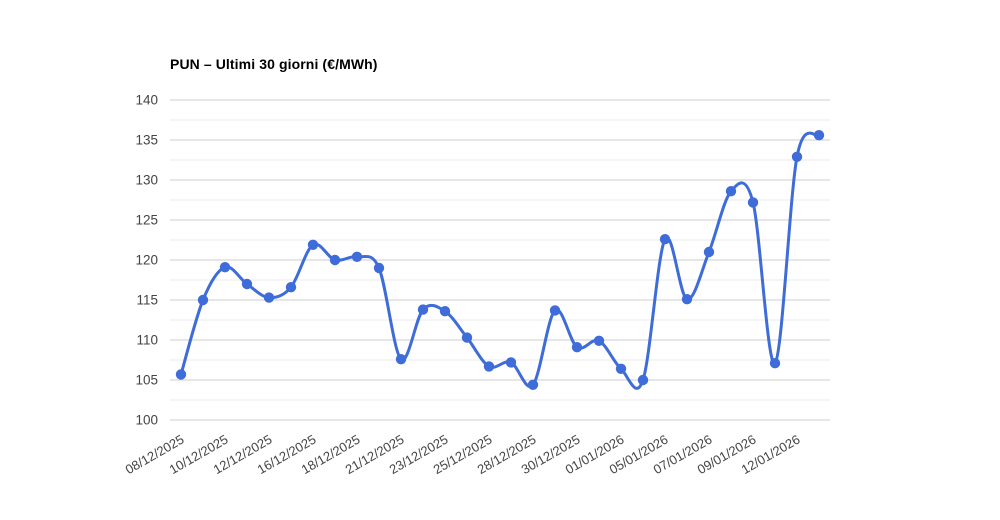 The height and width of the screenshot is (520, 1000). Describe the element at coordinates (146, 420) in the screenshot. I see `y-tick-label: 100` at that location.